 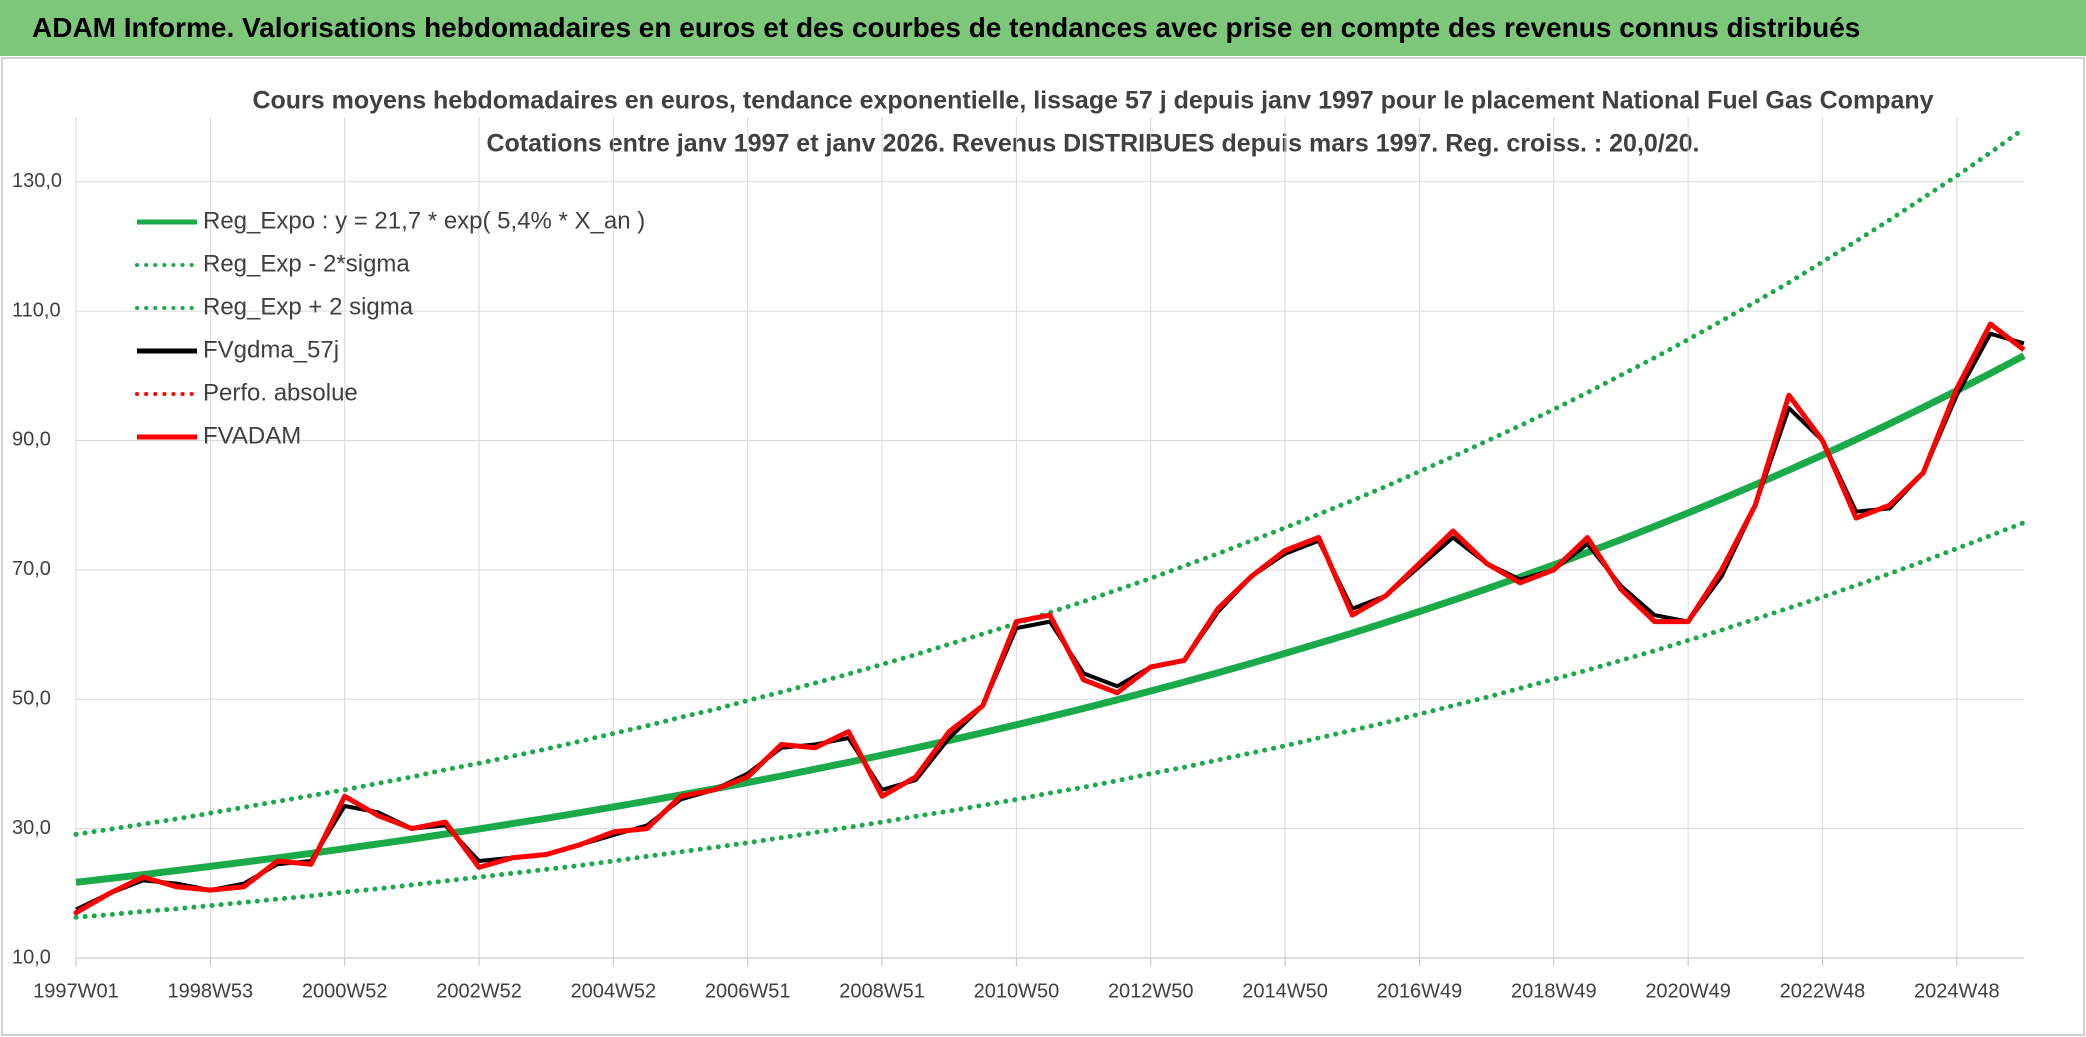 I want to click on x-tick-label: 2014W50, so click(x=1285, y=991).